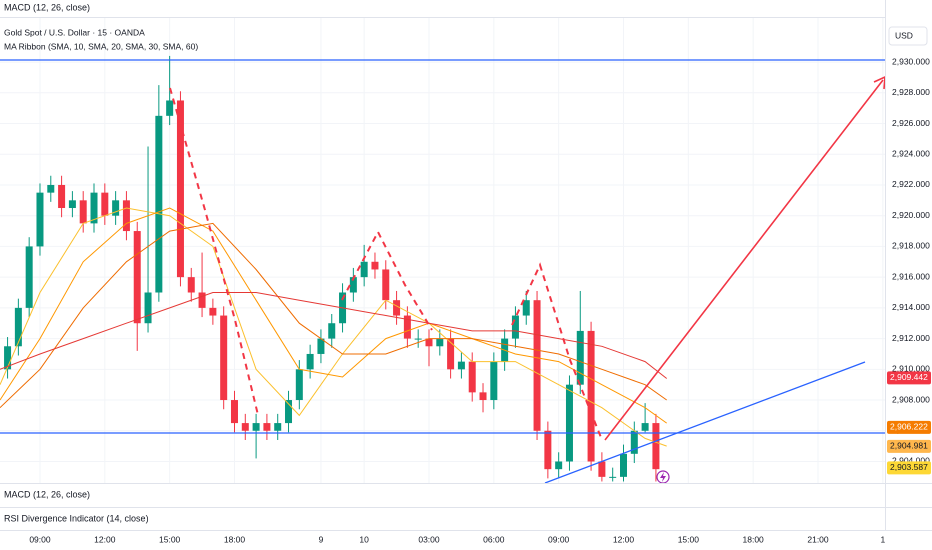  Describe the element at coordinates (879, 83) in the screenshot. I see `arrow-head` at that location.